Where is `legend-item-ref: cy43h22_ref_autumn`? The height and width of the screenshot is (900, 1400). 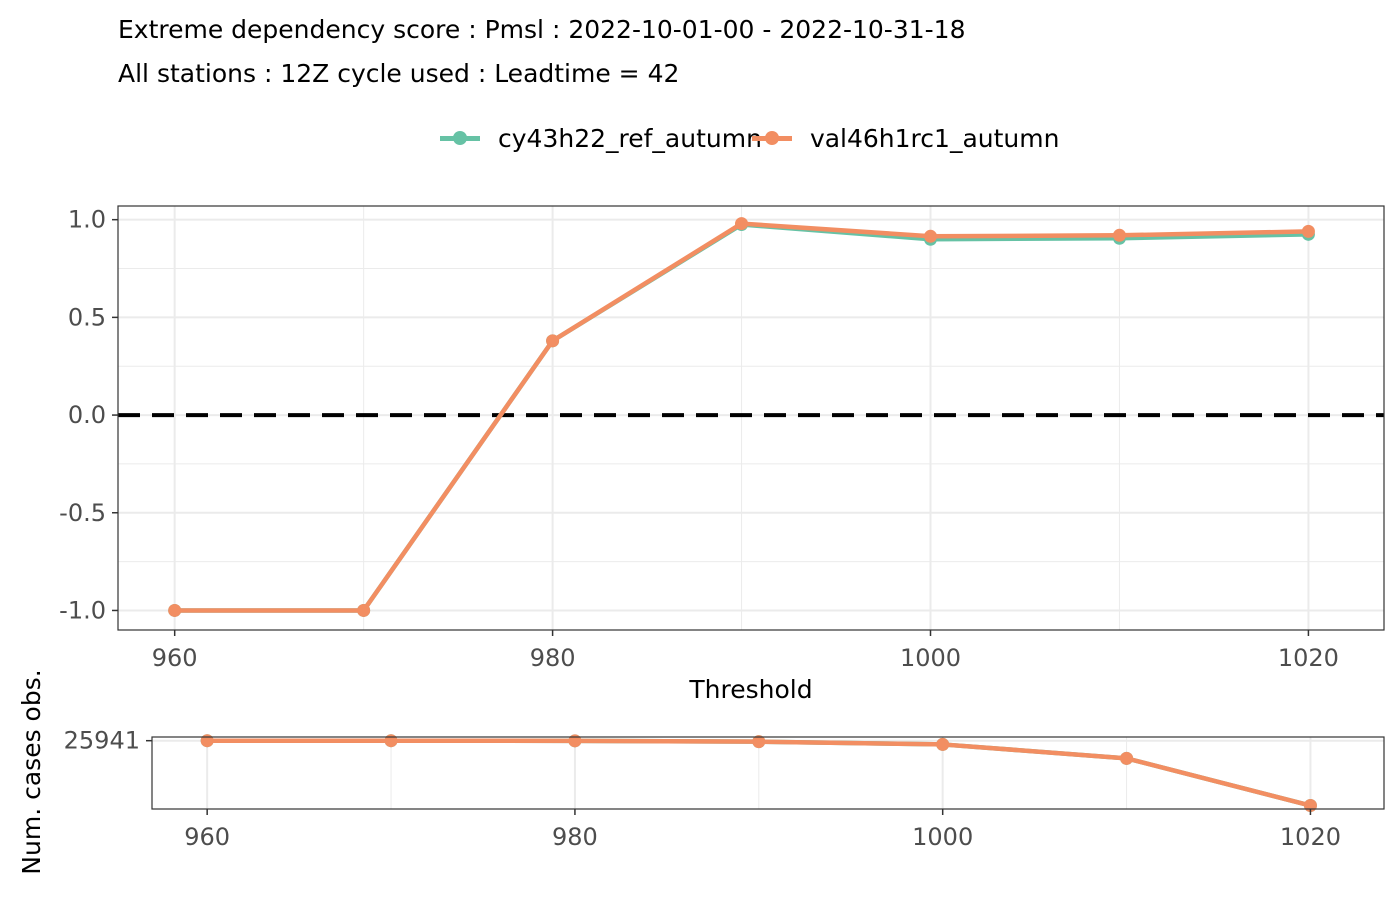 legend-item-ref: cy43h22_ref_autumn is located at coordinates (601, 138).